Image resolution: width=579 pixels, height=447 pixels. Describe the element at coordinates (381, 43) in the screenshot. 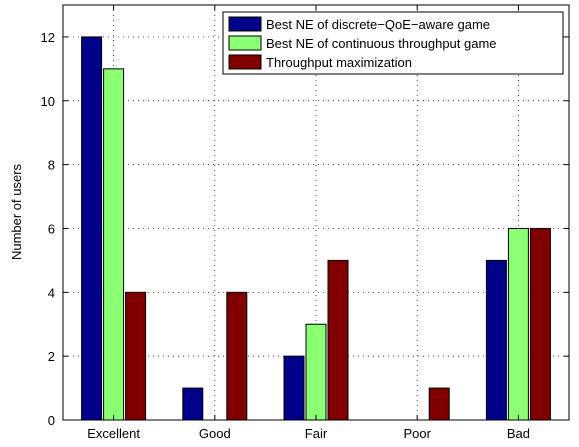

I see `legend-label: Best NE of continuous throughput game` at that location.